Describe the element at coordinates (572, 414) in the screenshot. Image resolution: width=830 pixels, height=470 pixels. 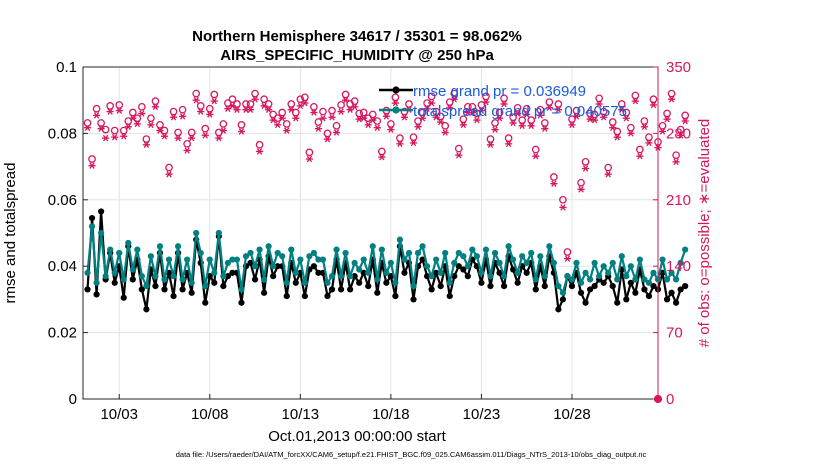
I see `x-tick-label-5: 10/28` at that location.